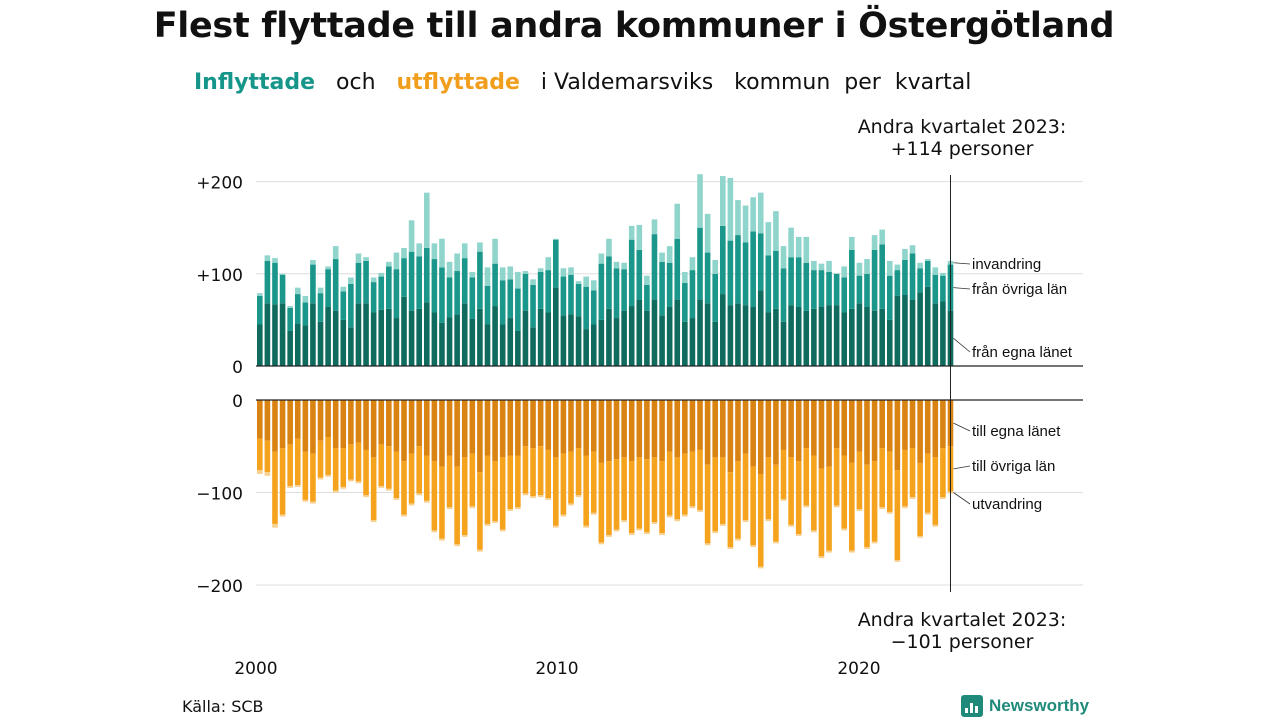 The height and width of the screenshot is (720, 1280). What do you see at coordinates (219, 276) in the screenshot?
I see `y-tick-label-top: +100` at bounding box center [219, 276].